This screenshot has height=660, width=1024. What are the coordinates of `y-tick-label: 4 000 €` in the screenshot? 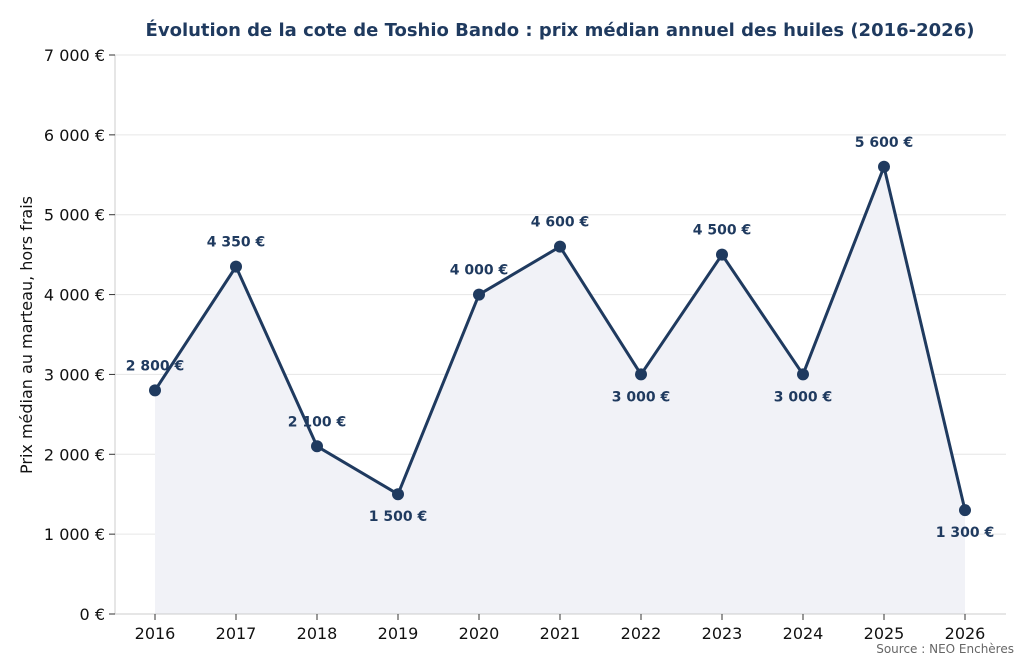 It's located at (74, 295).